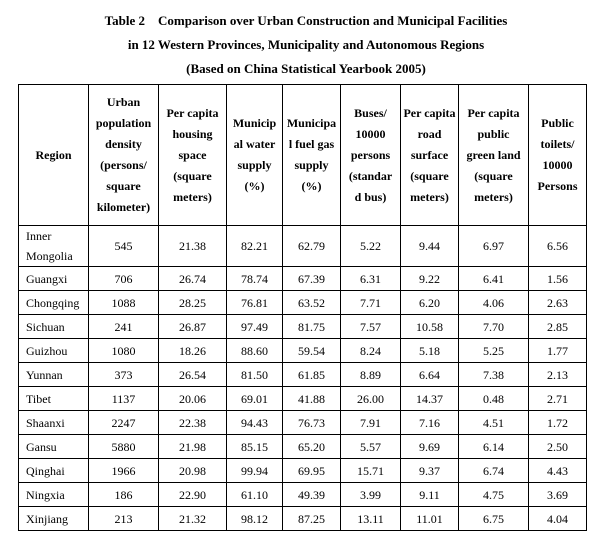 The height and width of the screenshot is (534, 612). I want to click on value-cell: 545, so click(123, 246).